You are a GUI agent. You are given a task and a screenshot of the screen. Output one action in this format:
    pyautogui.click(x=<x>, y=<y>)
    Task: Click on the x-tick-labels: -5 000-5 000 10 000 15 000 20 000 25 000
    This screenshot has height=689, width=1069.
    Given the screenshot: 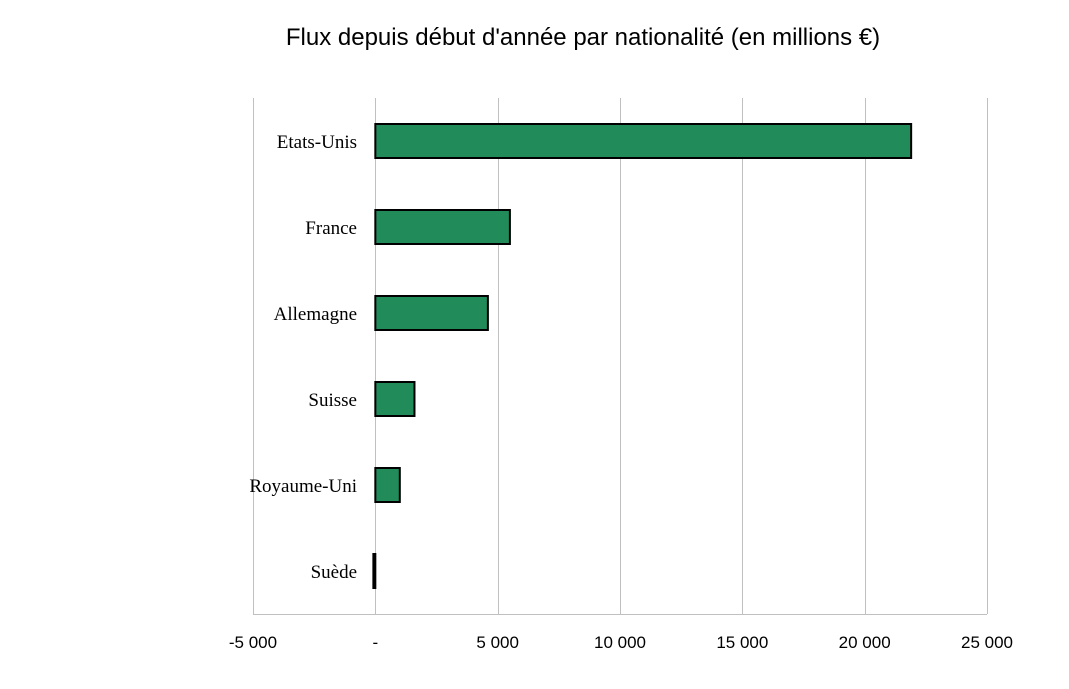 What is the action you would take?
    pyautogui.click(x=621, y=642)
    